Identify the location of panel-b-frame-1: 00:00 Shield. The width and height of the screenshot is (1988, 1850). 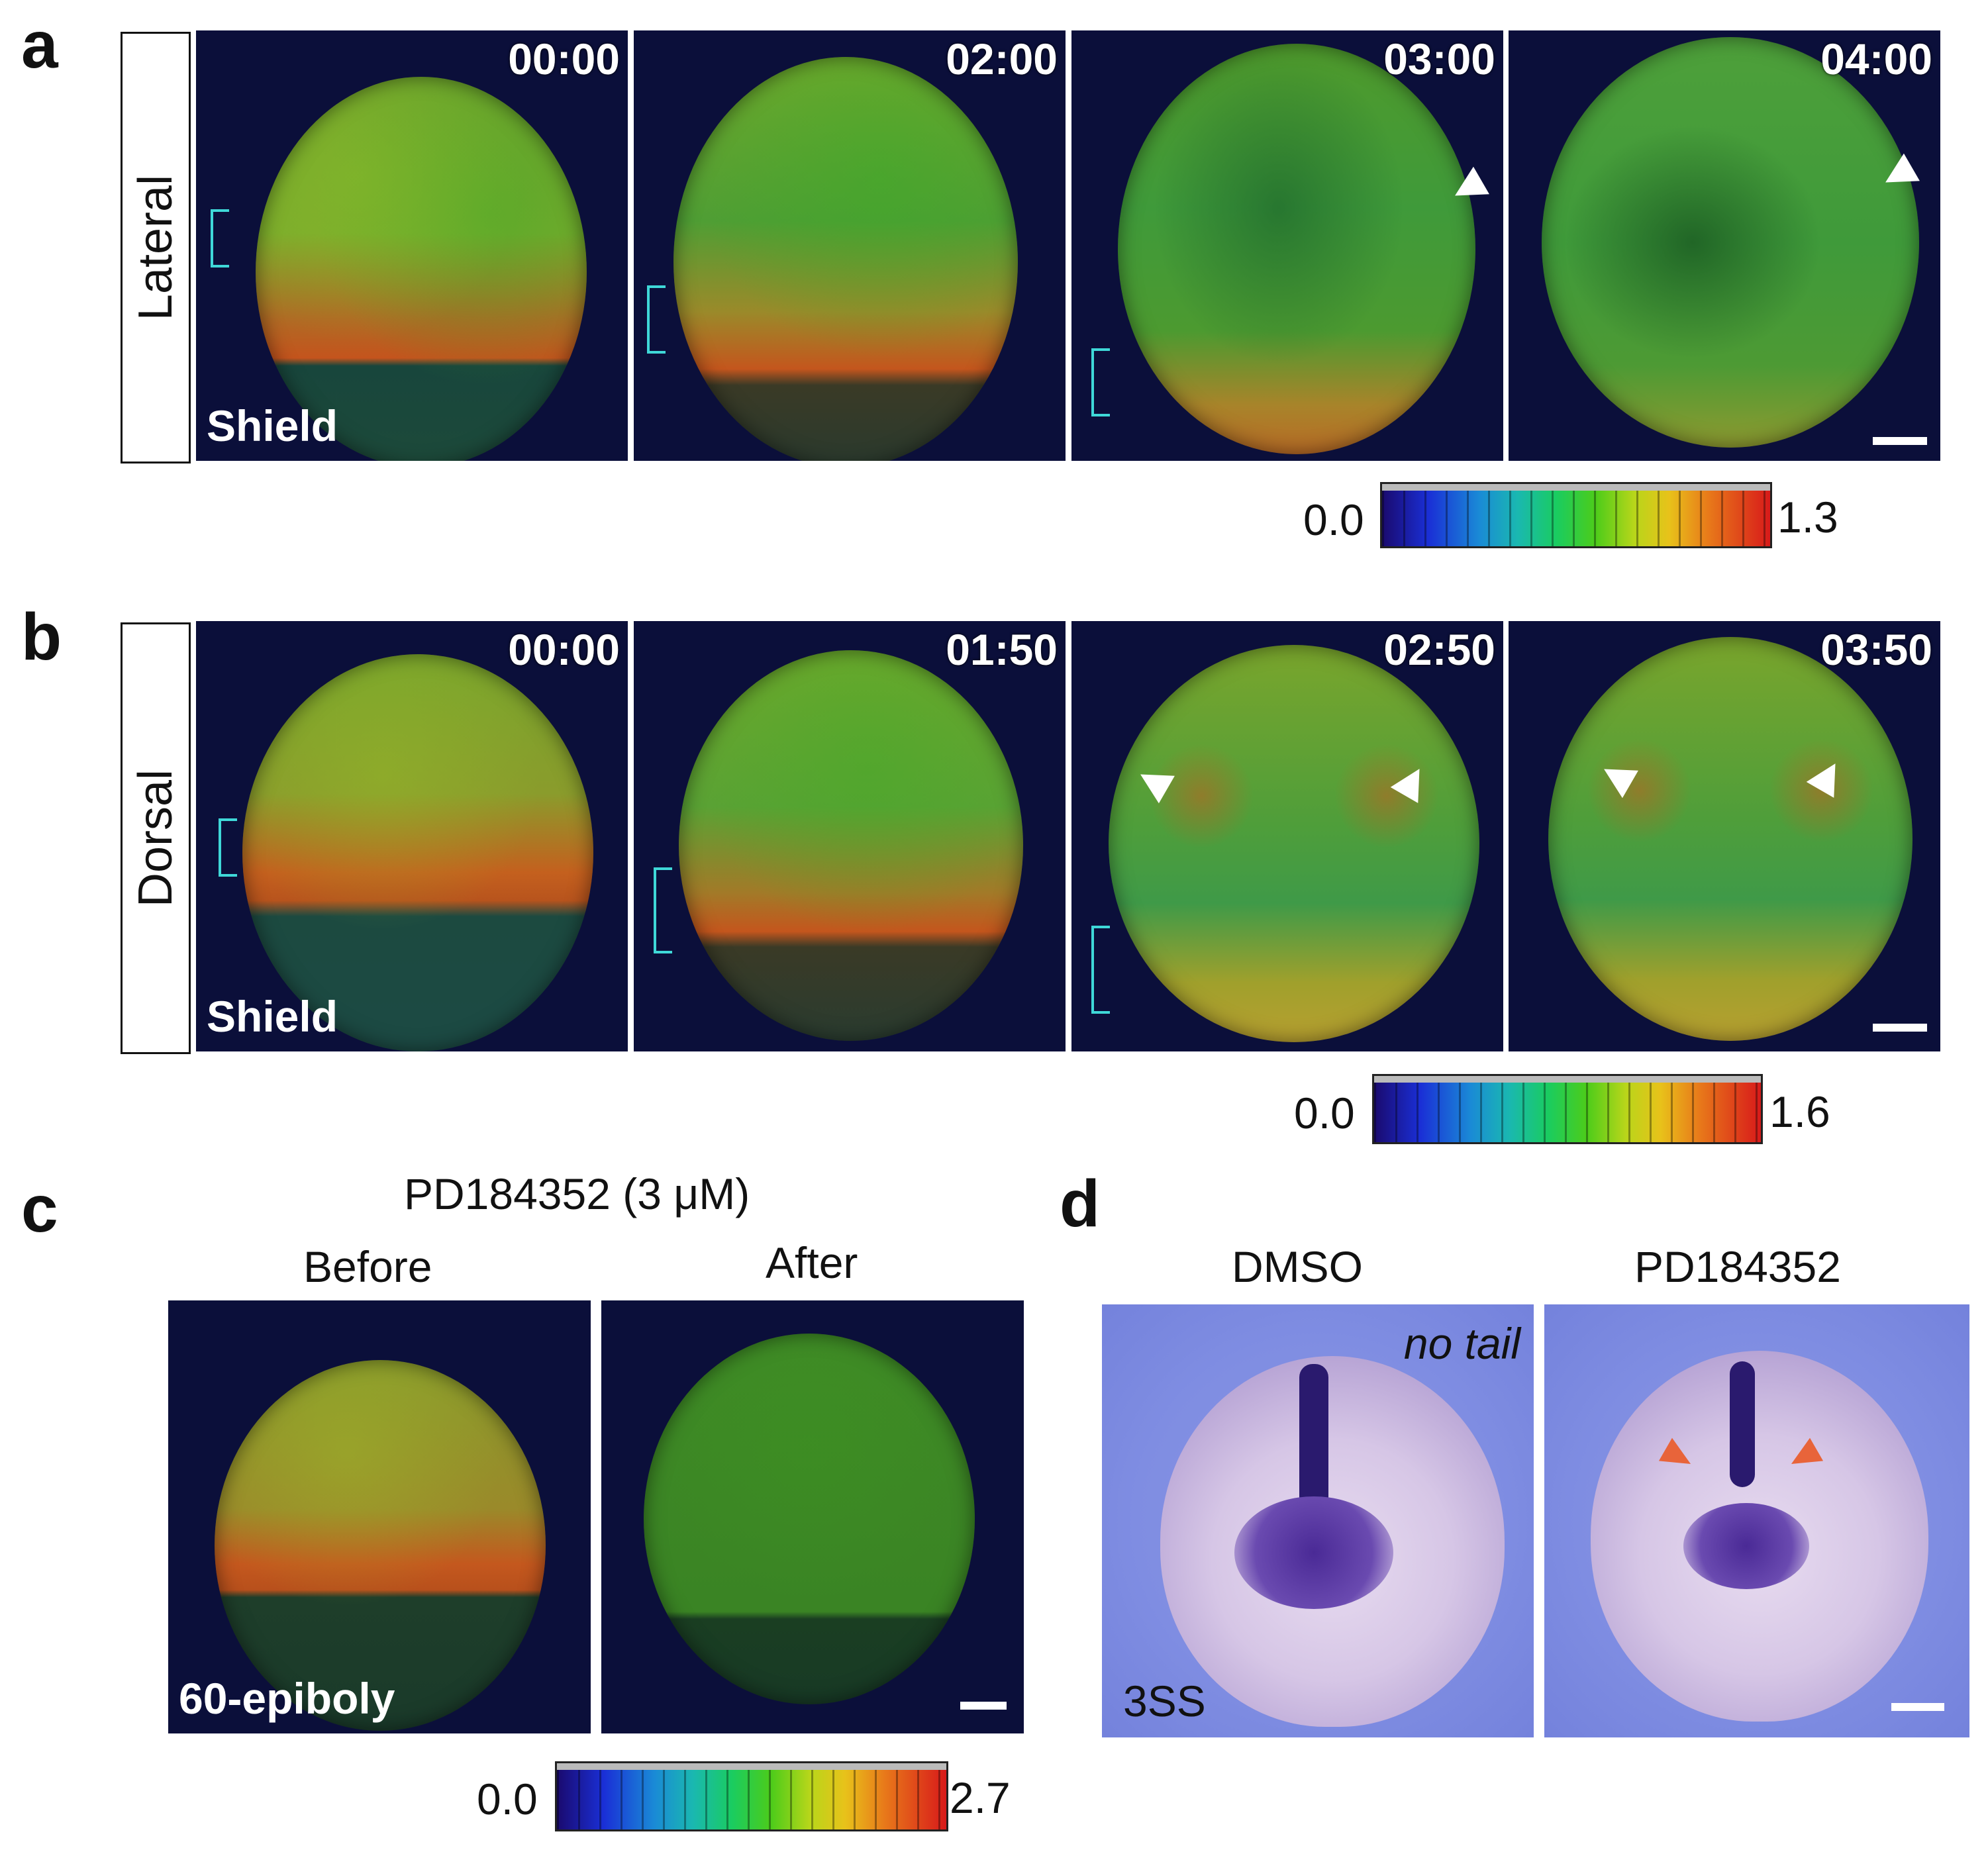
(412, 836).